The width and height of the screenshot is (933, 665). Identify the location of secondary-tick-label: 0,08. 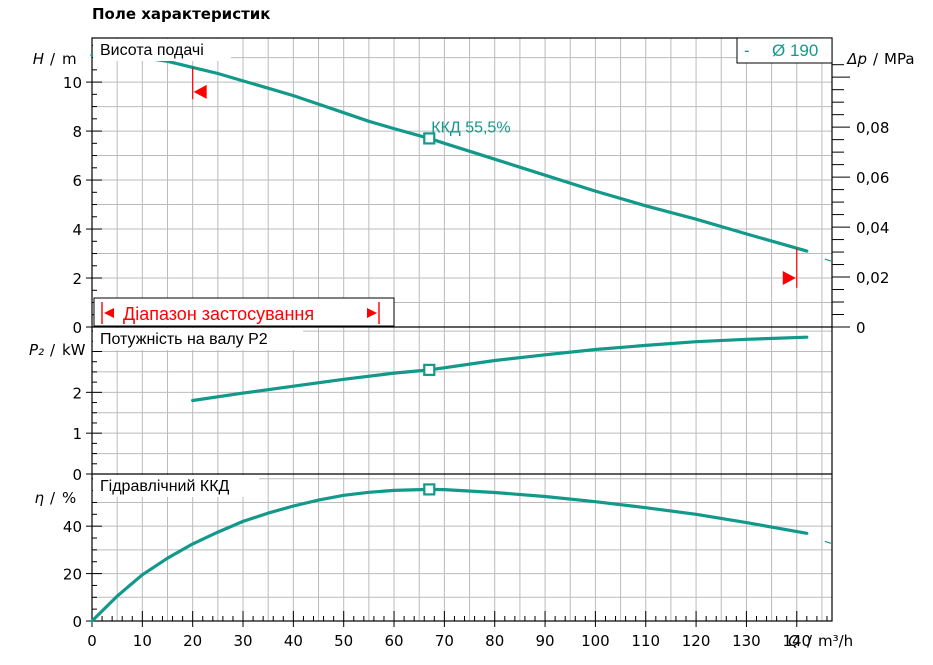
(872, 128).